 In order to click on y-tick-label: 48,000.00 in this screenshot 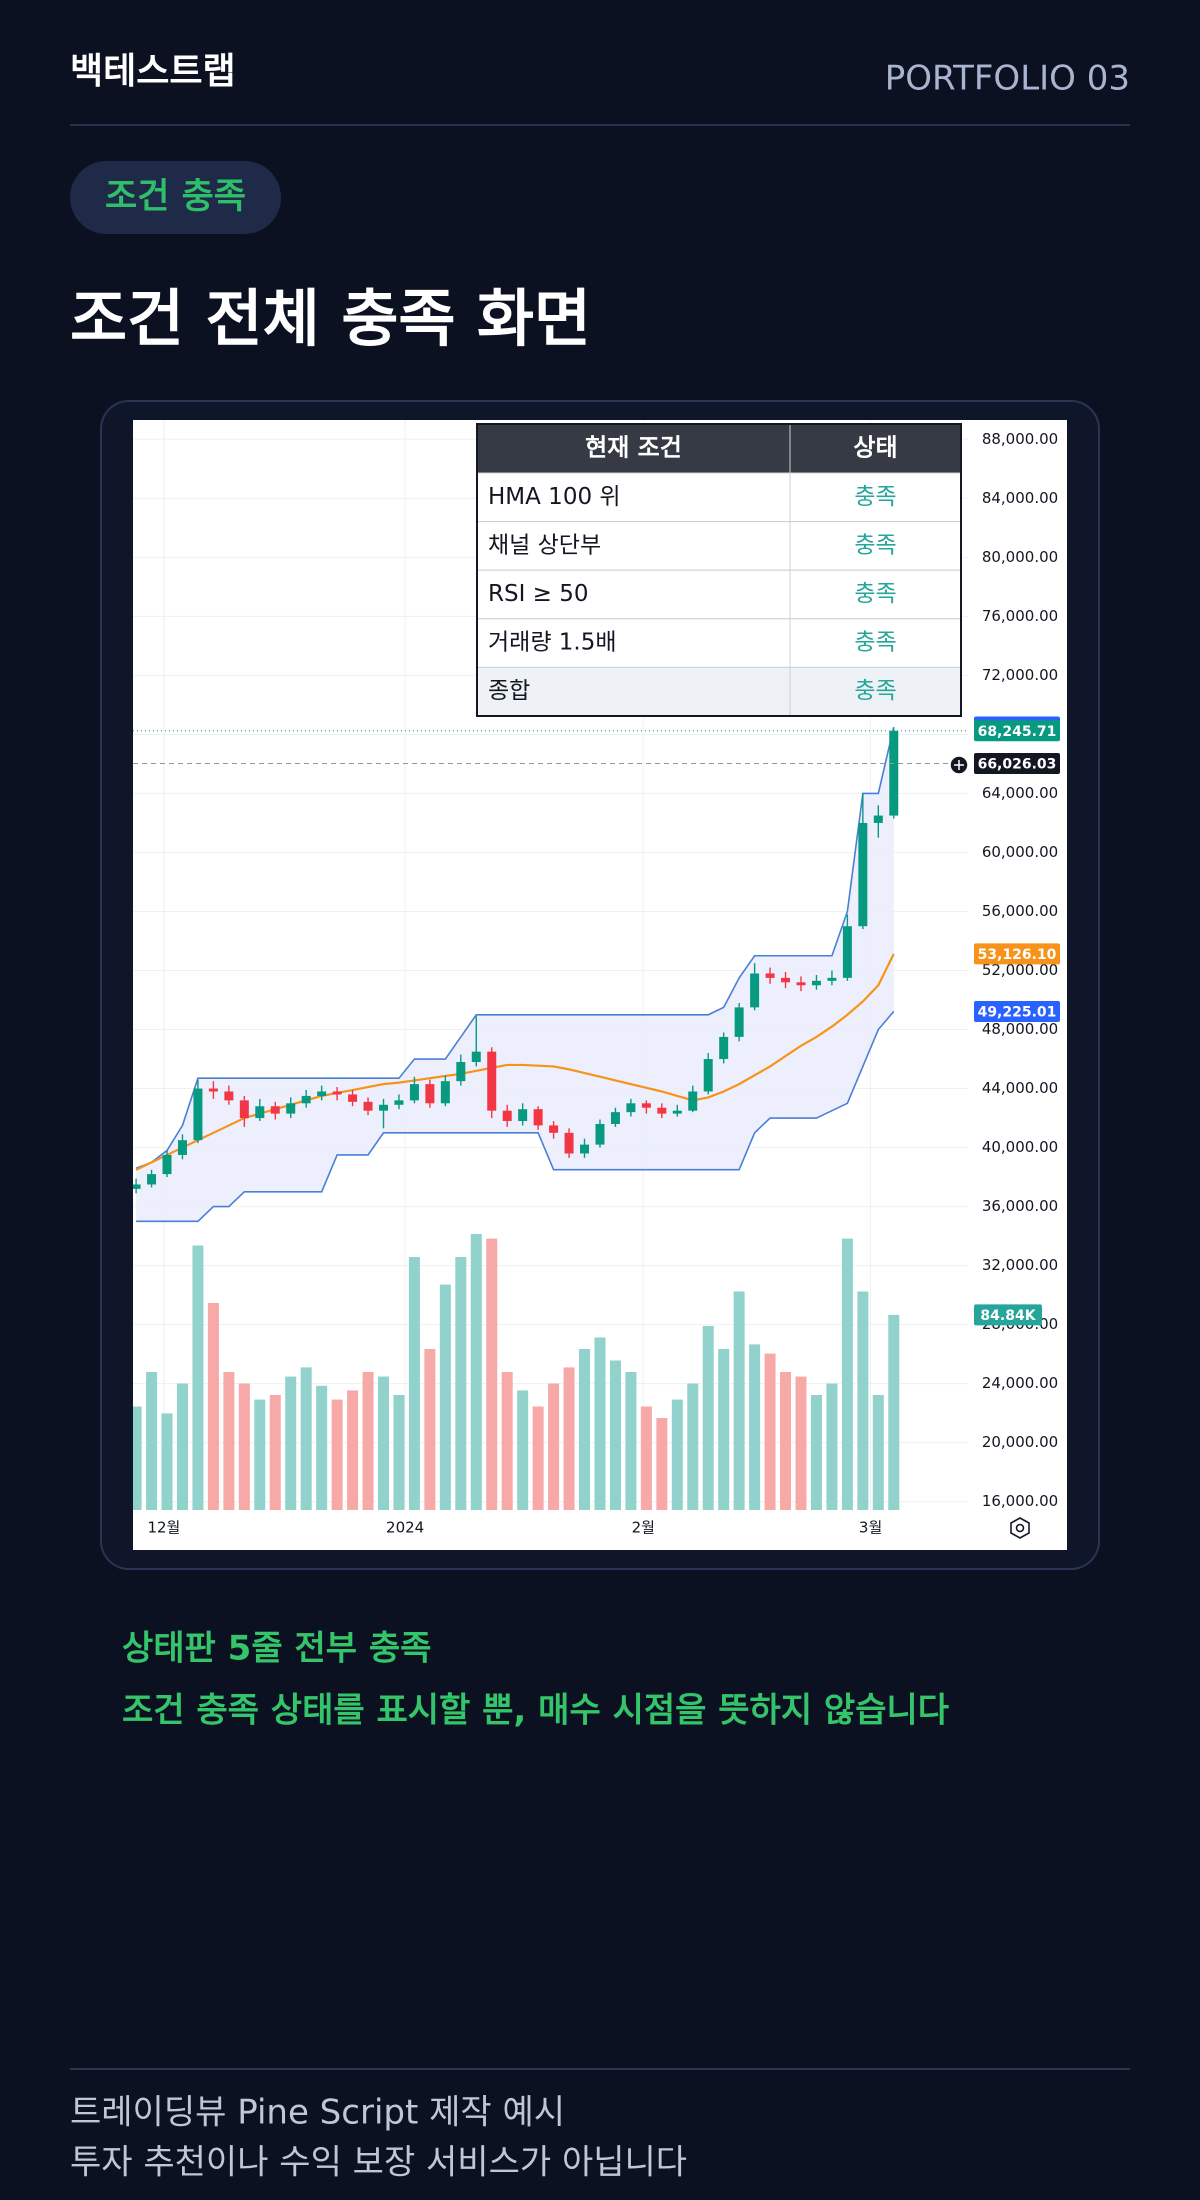, I will do `click(1020, 1029)`.